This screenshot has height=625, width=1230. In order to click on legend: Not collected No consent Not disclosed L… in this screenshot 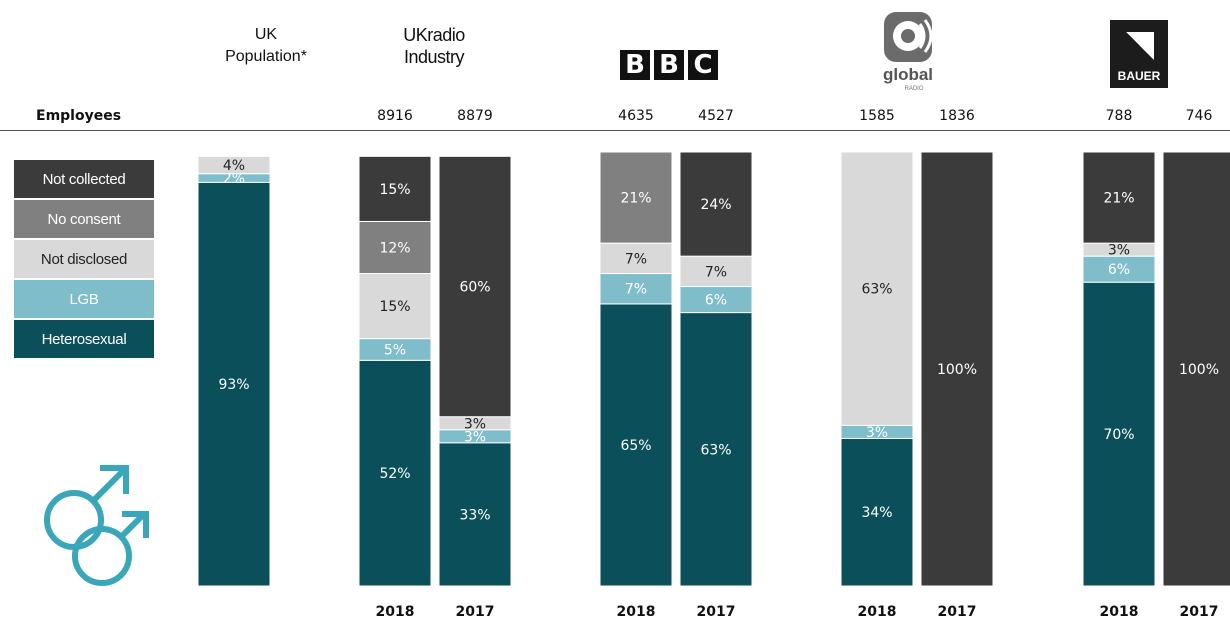, I will do `click(84, 260)`.